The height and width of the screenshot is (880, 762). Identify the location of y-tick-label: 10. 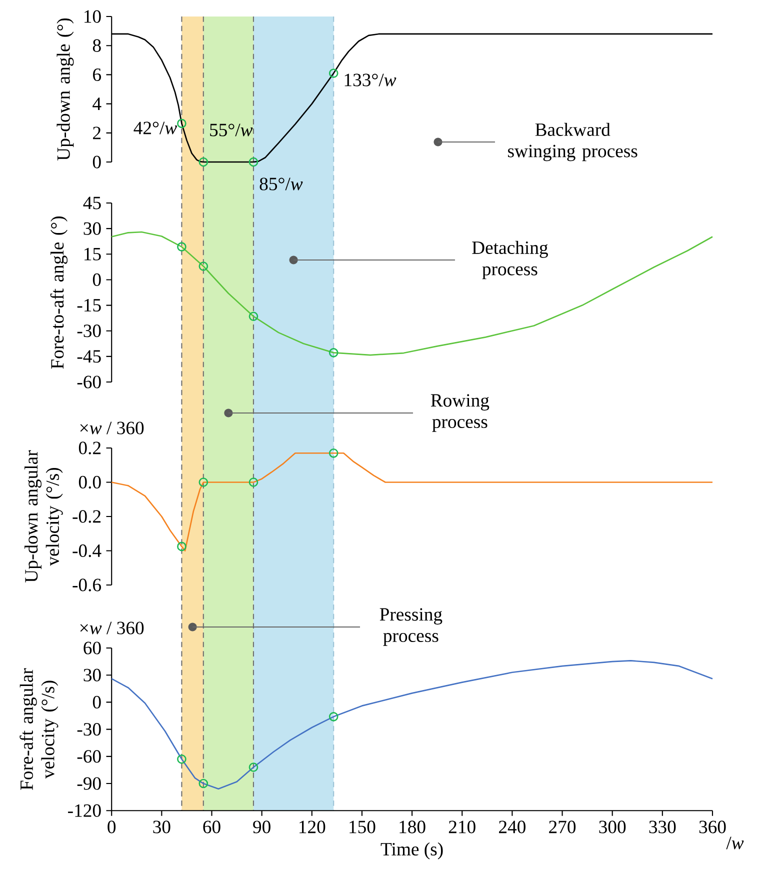
(92, 16).